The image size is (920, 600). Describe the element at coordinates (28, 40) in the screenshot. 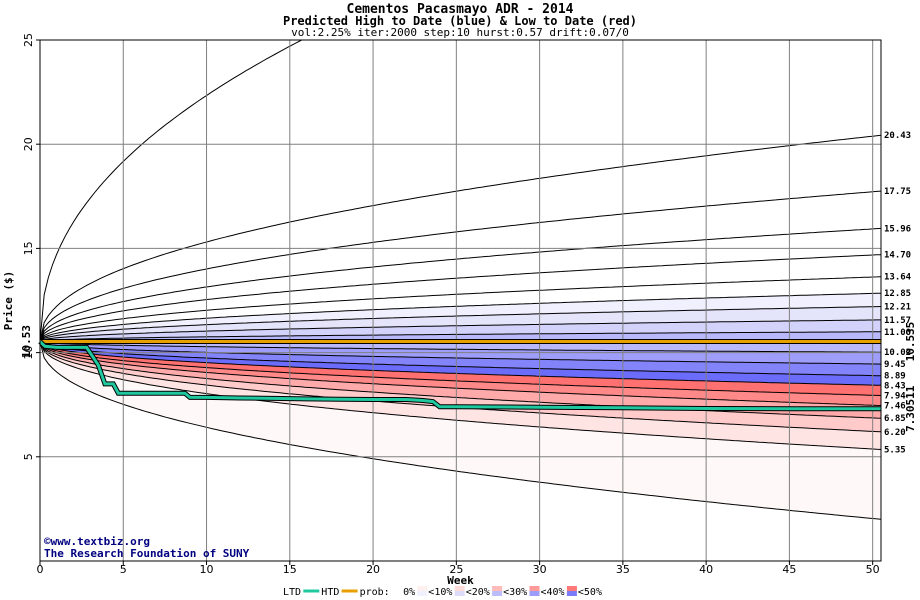

I see `y-tick-label: 25` at that location.